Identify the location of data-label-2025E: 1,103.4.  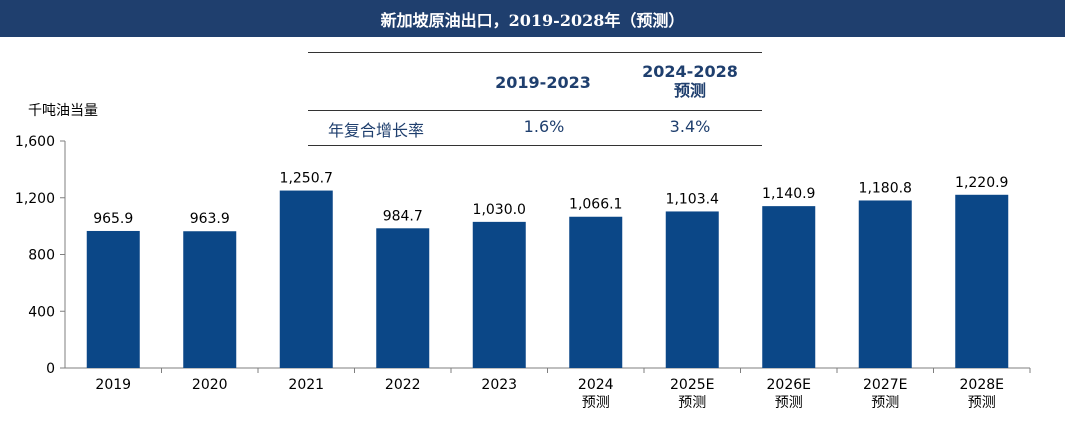
(693, 199).